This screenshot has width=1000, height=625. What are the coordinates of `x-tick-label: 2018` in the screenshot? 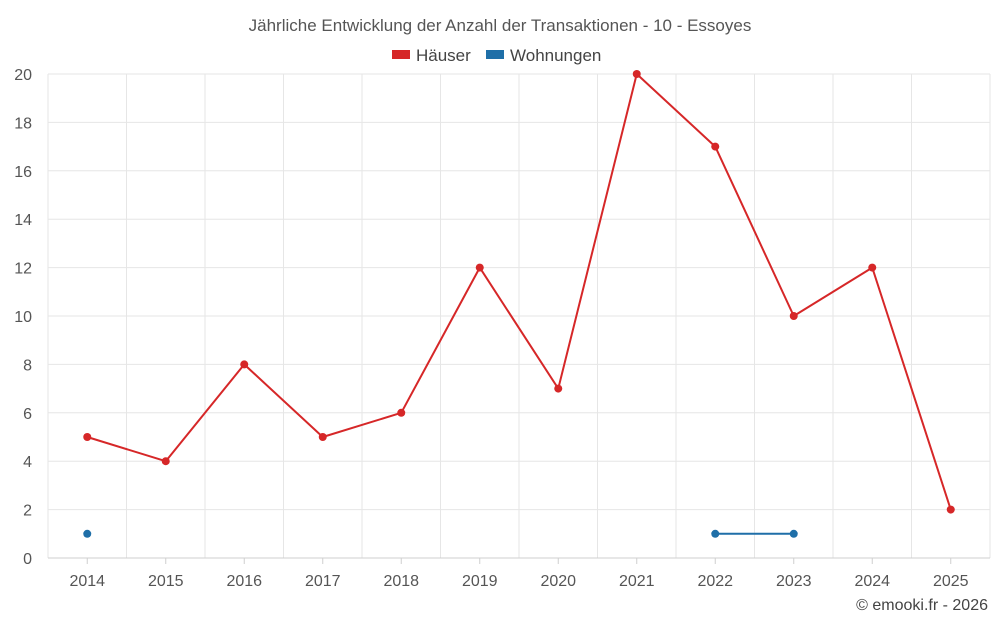 It's located at (401, 581).